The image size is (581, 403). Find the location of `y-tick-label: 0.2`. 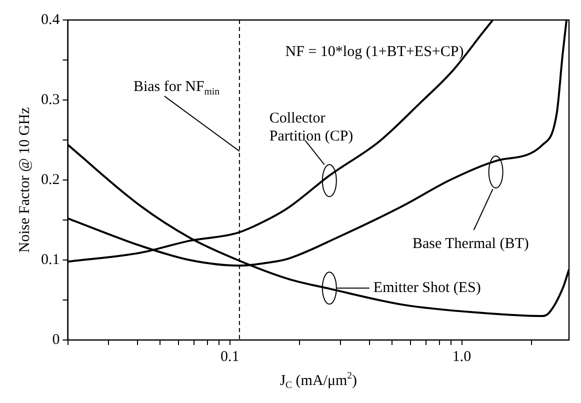

y-tick-label: 0.2 is located at coordinates (50, 180).